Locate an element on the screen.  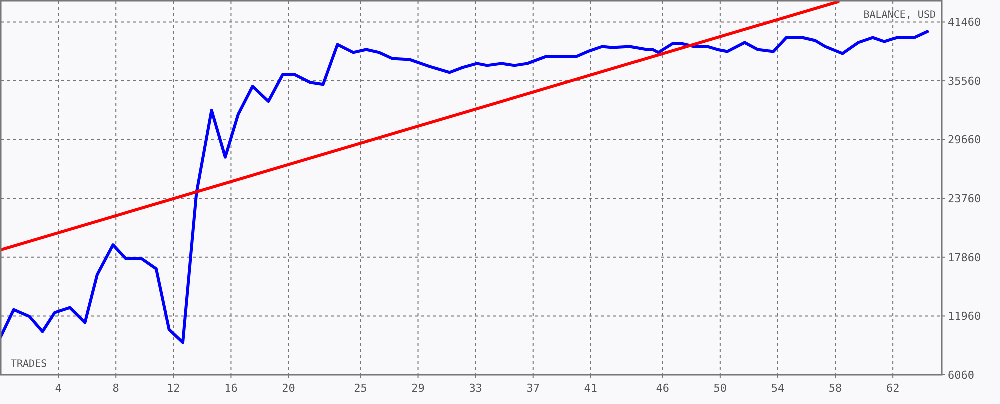
x-tick-label: 62 is located at coordinates (893, 388).